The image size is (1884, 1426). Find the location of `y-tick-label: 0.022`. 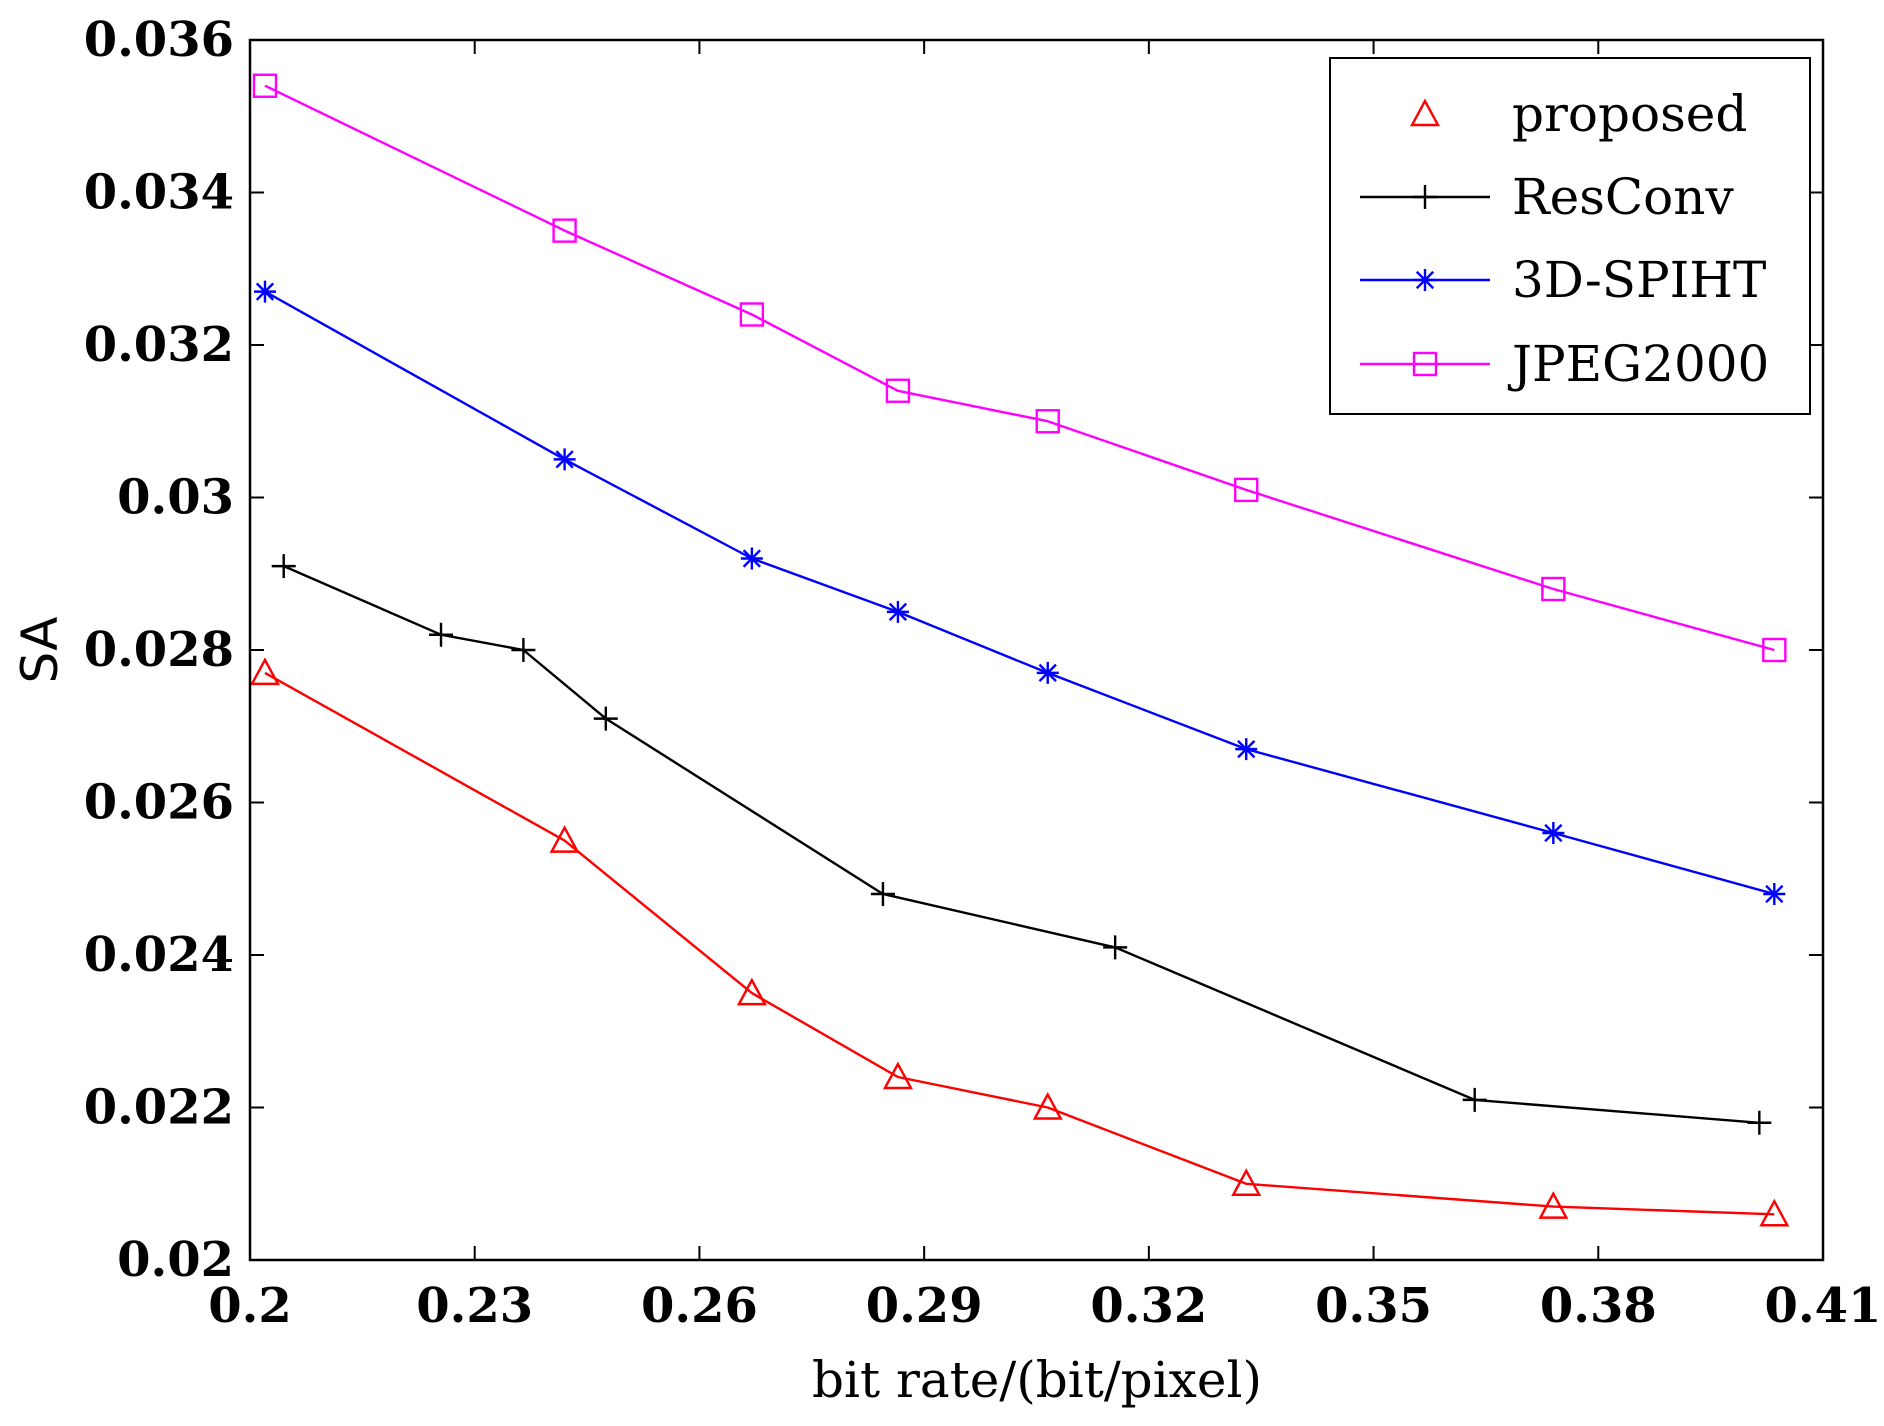

y-tick-label: 0.022 is located at coordinates (159, 1108).